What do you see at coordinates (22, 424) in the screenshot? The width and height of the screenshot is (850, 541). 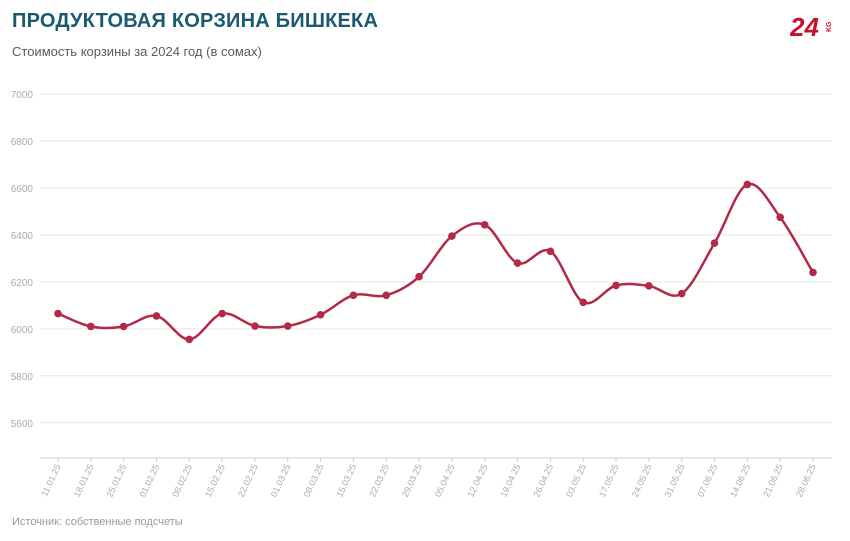 I see `y-tick-label: 5600` at bounding box center [22, 424].